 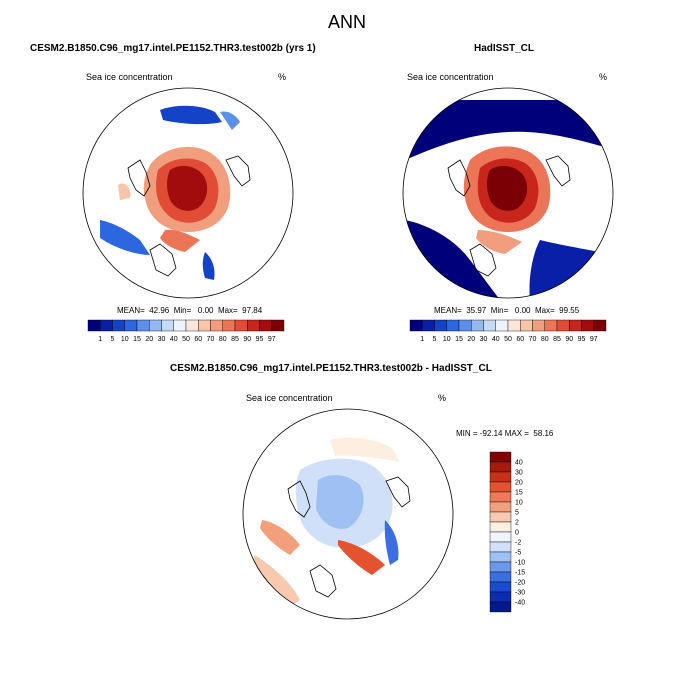 What do you see at coordinates (124, 191) in the screenshot?
I see `panel1-ice-hudson` at bounding box center [124, 191].